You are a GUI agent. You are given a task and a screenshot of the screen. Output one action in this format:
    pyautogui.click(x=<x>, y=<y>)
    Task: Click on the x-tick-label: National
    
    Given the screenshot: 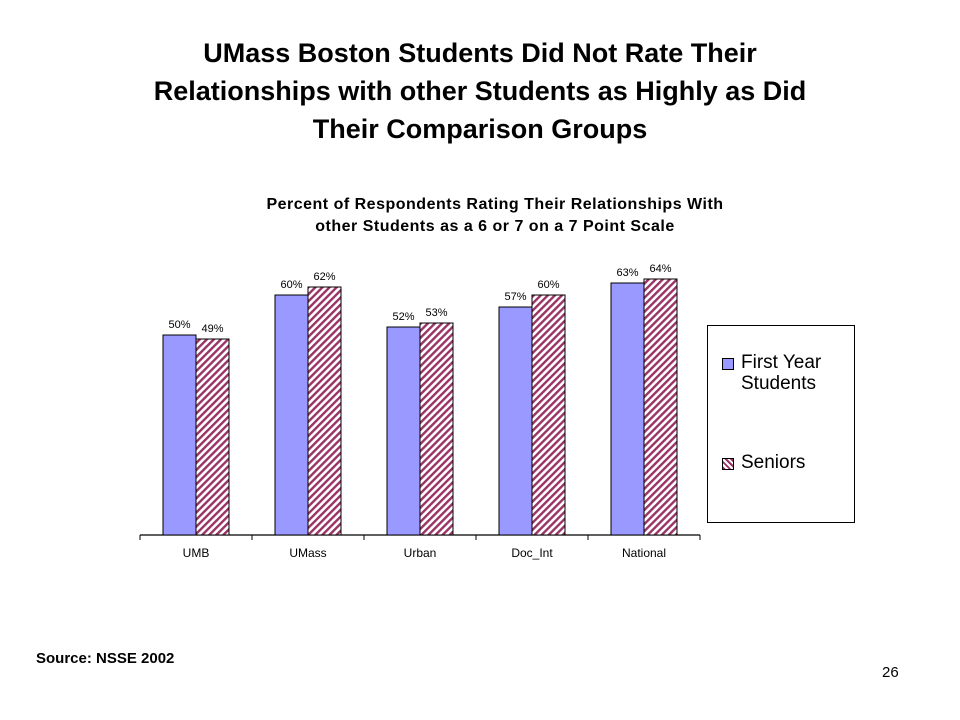 What is the action you would take?
    pyautogui.click(x=644, y=553)
    